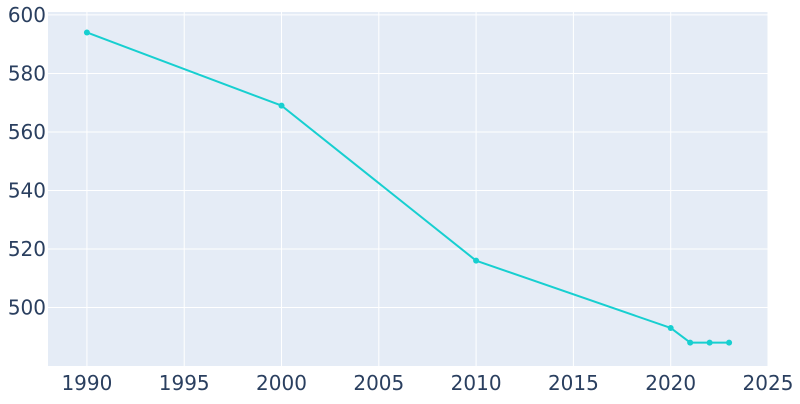  I want to click on x-tick-label: 2020, so click(670, 383).